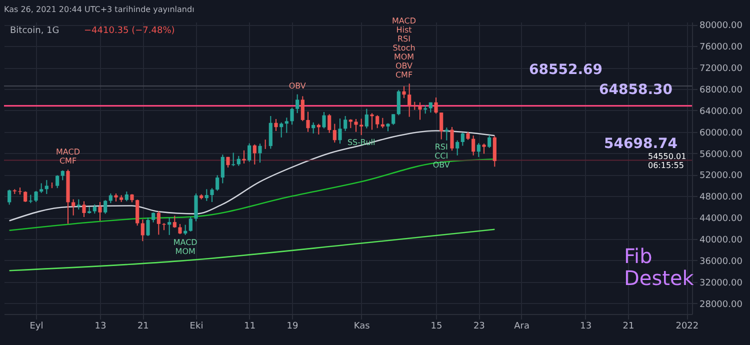  What do you see at coordinates (659, 267) in the screenshot?
I see `annotation: Fib Destek` at bounding box center [659, 267].